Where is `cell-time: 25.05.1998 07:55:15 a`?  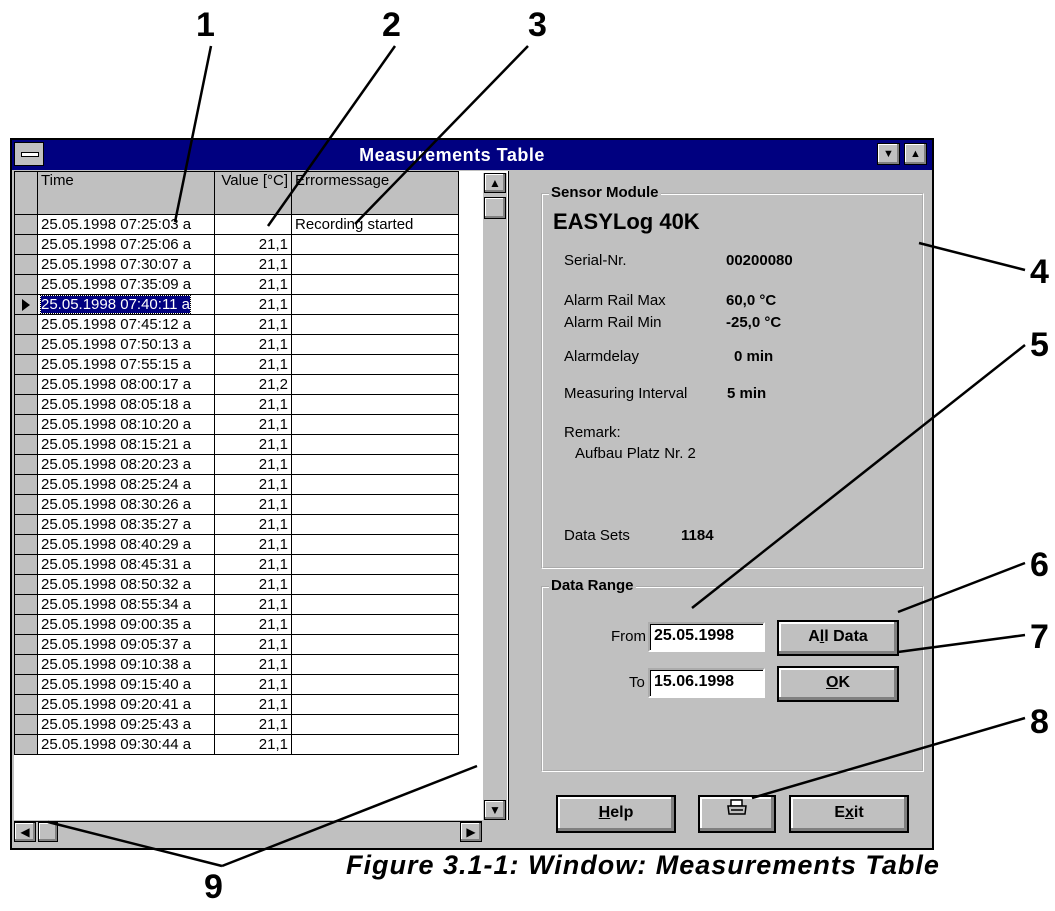 cell-time: 25.05.1998 07:55:15 a is located at coordinates (126, 364).